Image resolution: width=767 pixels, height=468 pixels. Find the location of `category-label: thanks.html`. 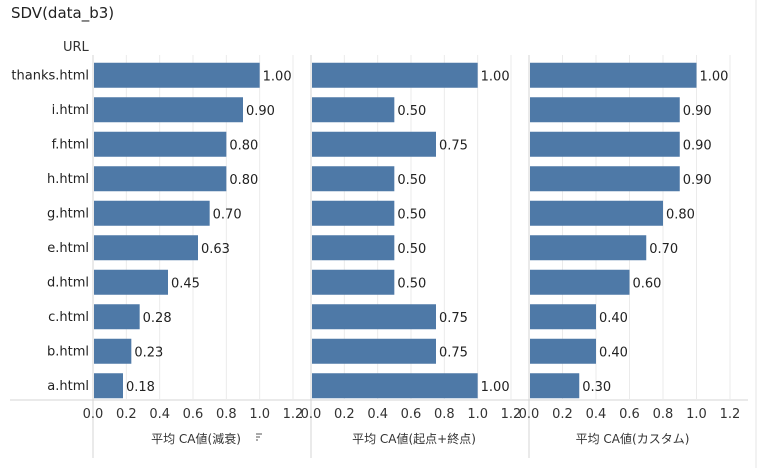

category-label: thanks.html is located at coordinates (50, 75).